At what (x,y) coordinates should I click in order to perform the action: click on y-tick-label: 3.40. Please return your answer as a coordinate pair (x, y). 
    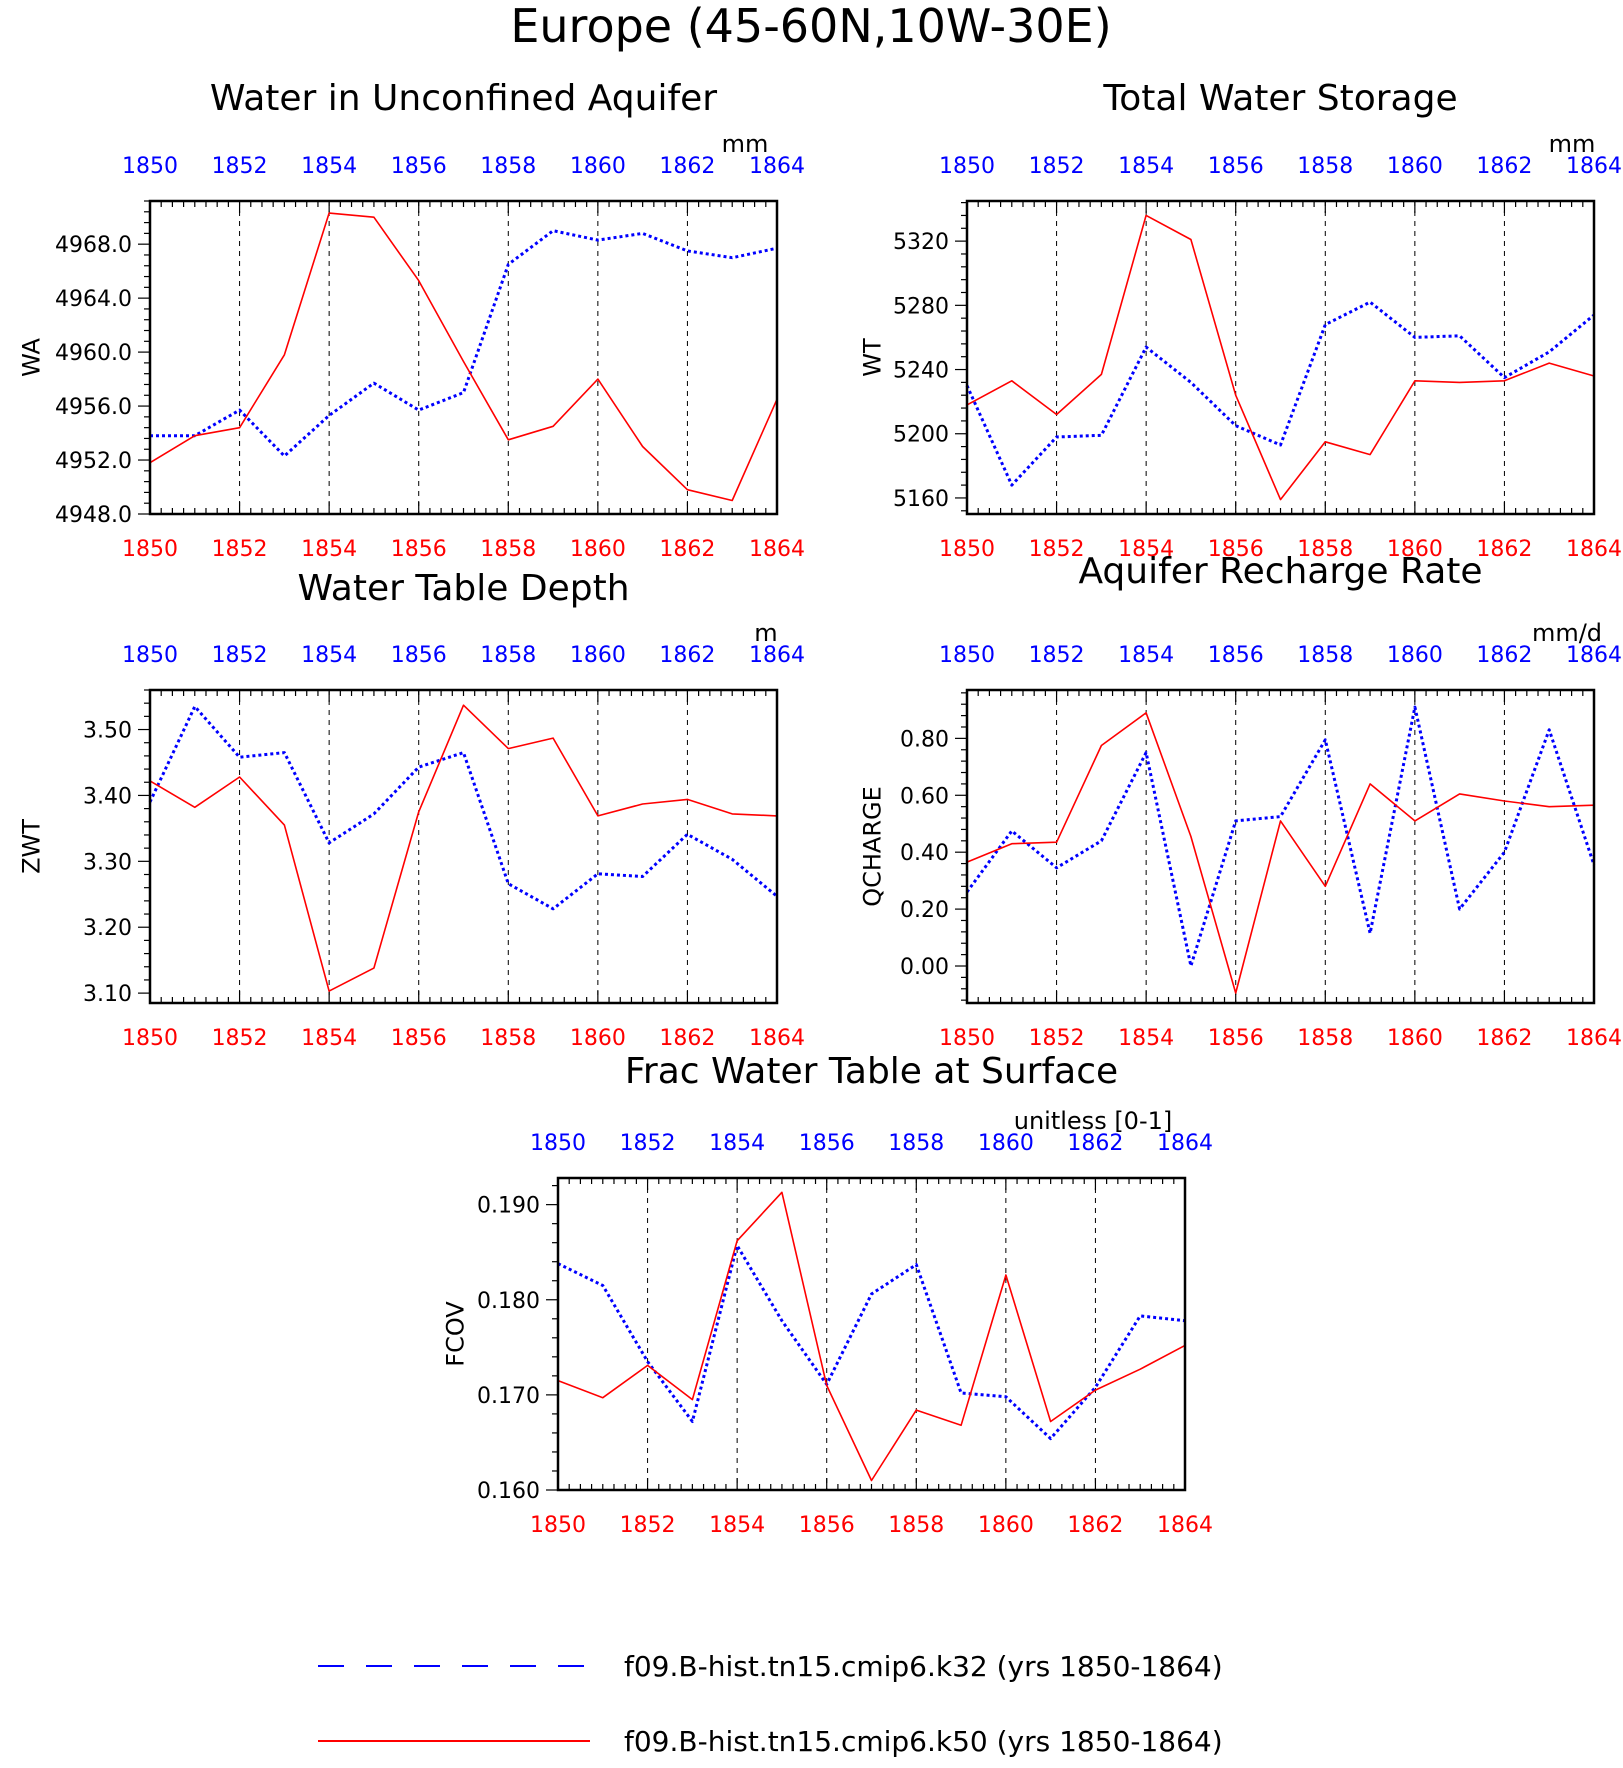
    Looking at the image, I should click on (107, 796).